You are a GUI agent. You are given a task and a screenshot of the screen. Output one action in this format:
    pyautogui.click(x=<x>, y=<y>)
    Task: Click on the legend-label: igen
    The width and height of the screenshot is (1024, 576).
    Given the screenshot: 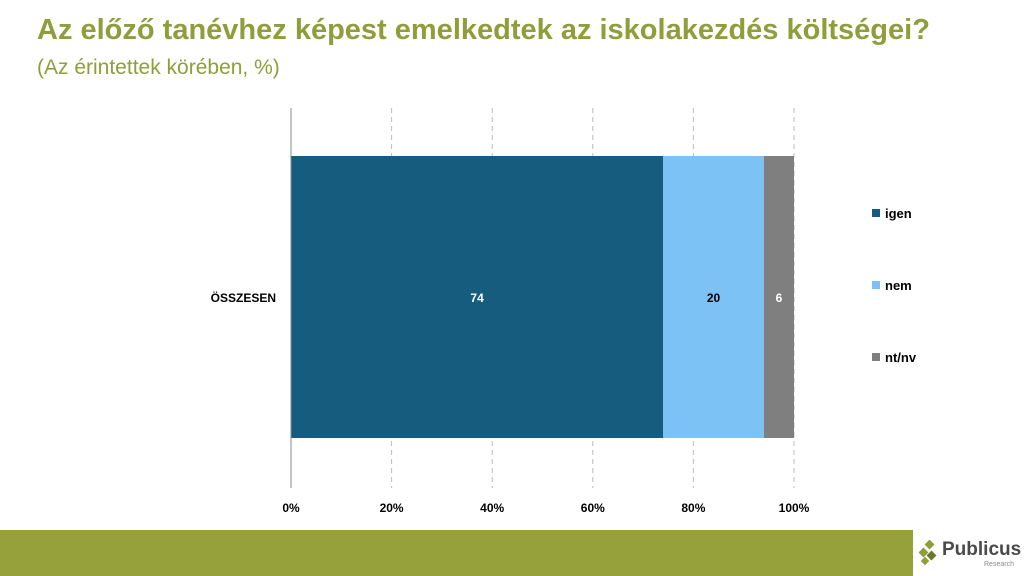 What is the action you would take?
    pyautogui.click(x=898, y=213)
    